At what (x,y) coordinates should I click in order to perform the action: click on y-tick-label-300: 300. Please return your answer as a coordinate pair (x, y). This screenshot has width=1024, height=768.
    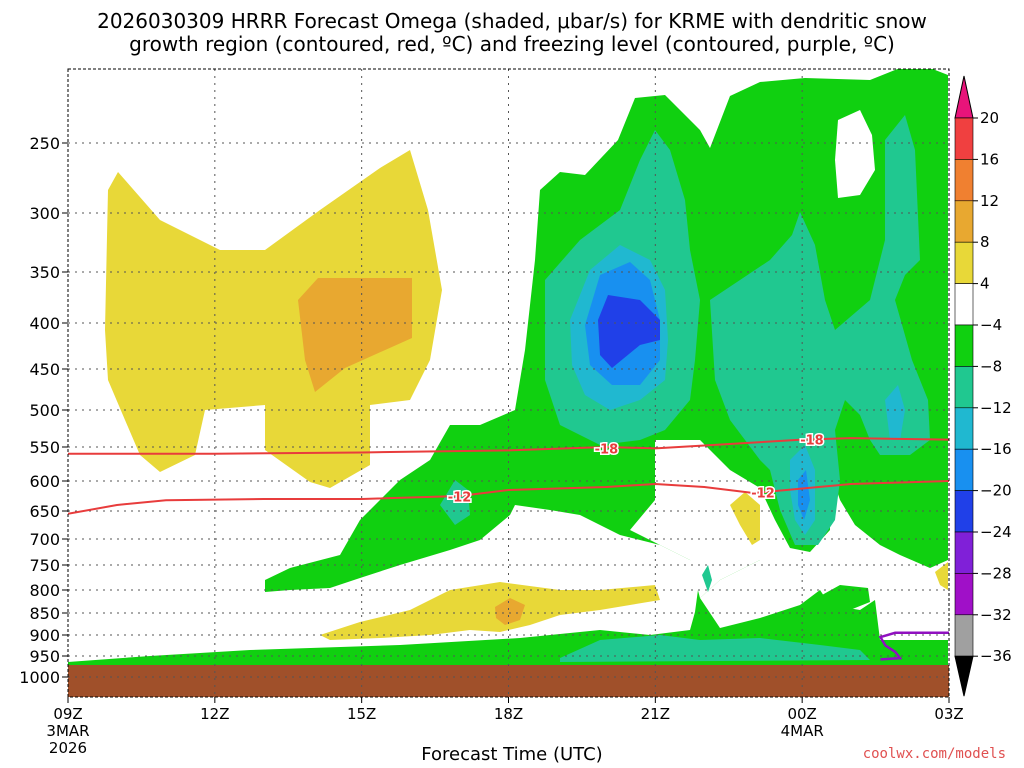
    Looking at the image, I should click on (44, 213).